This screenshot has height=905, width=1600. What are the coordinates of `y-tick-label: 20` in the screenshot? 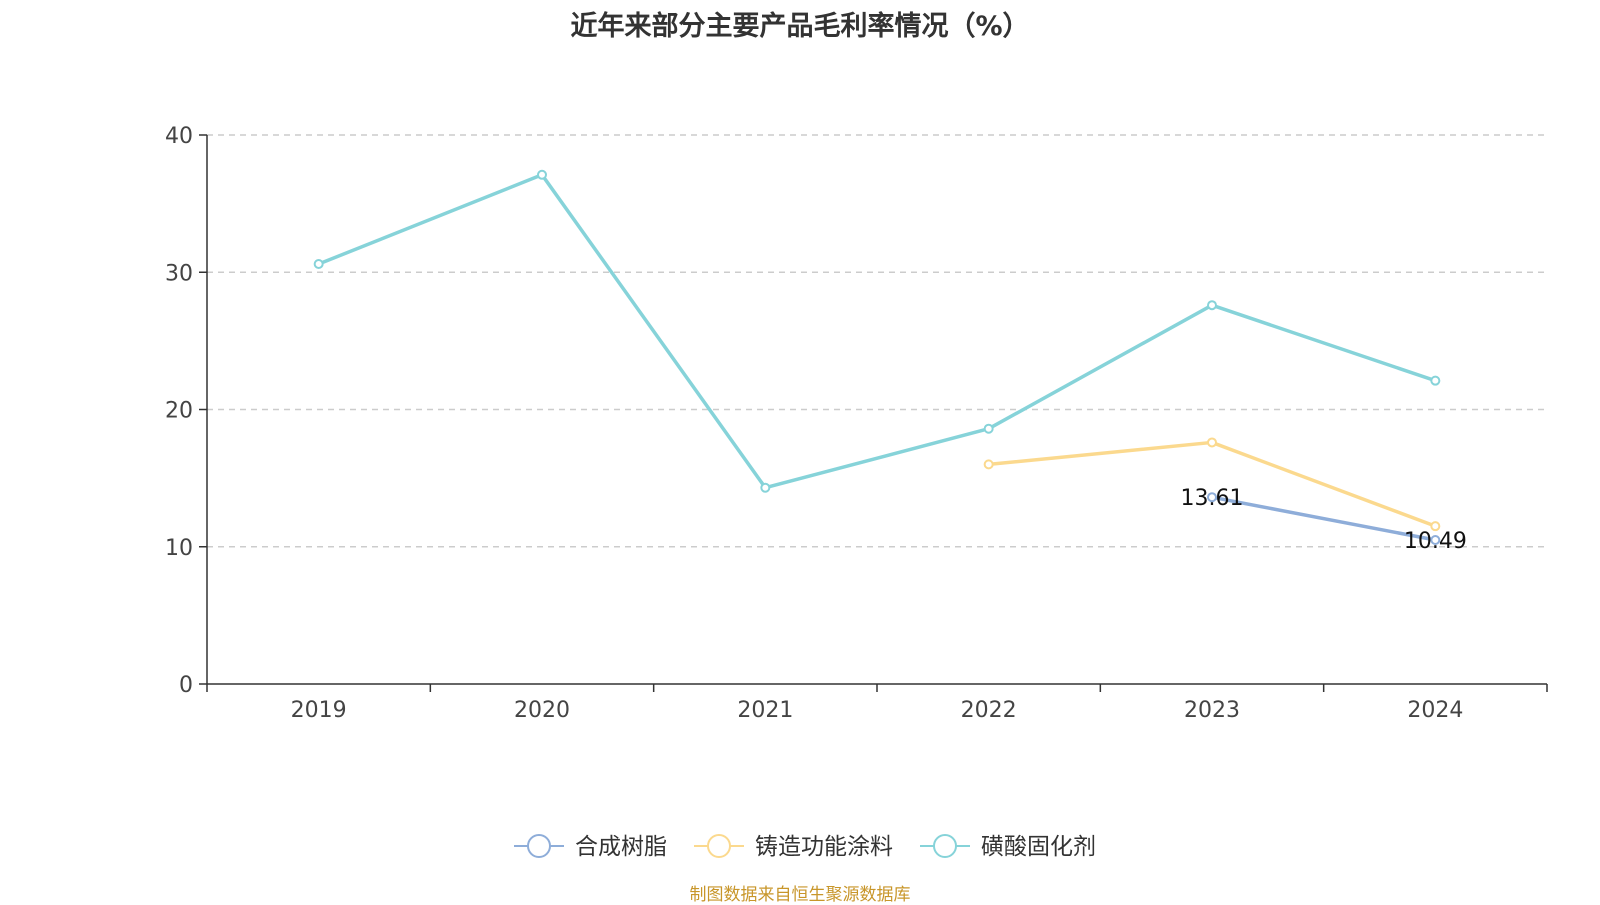 It's located at (179, 411).